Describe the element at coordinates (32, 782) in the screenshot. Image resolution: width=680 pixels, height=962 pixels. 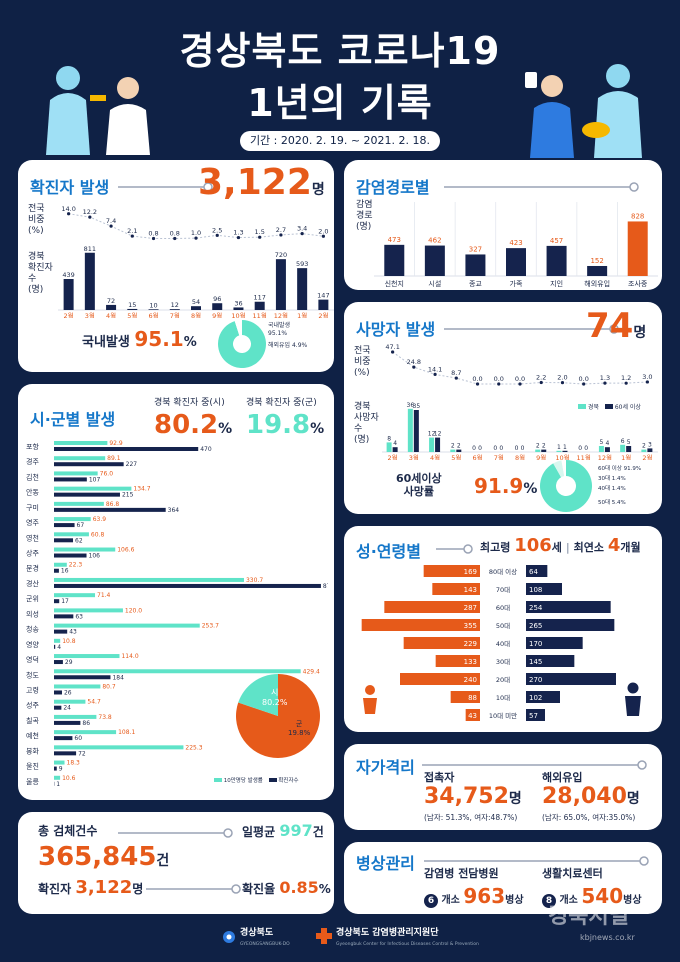
I see `region-name-label: 울릉` at that location.